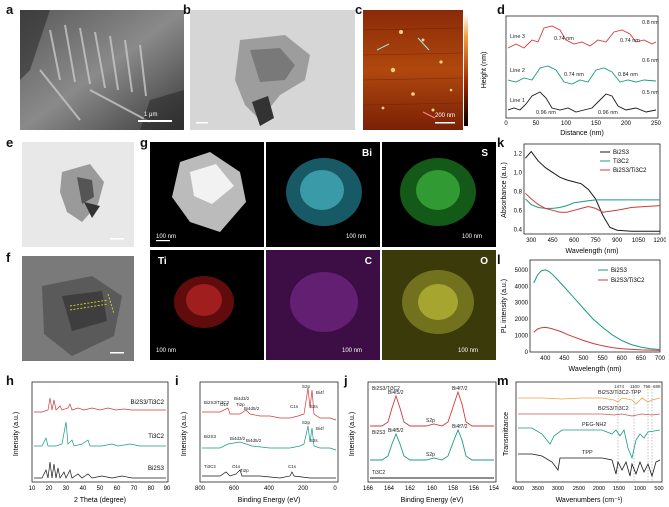 This screenshot has width=669, height=507. What do you see at coordinates (474, 489) in the screenshot?
I see `chart-j-xtick: 156` at bounding box center [474, 489].